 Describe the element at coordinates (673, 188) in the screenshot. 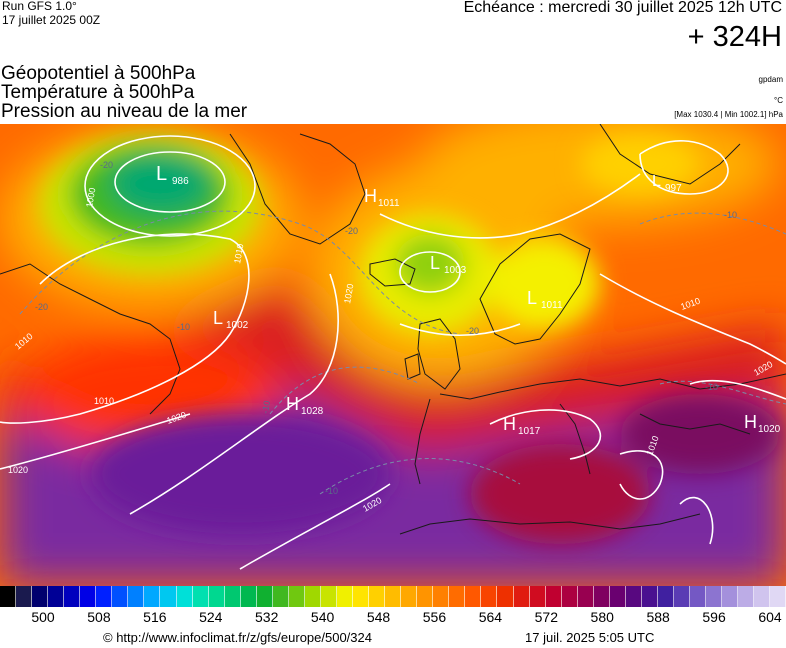

I see `pressure-center-value: 997` at that location.